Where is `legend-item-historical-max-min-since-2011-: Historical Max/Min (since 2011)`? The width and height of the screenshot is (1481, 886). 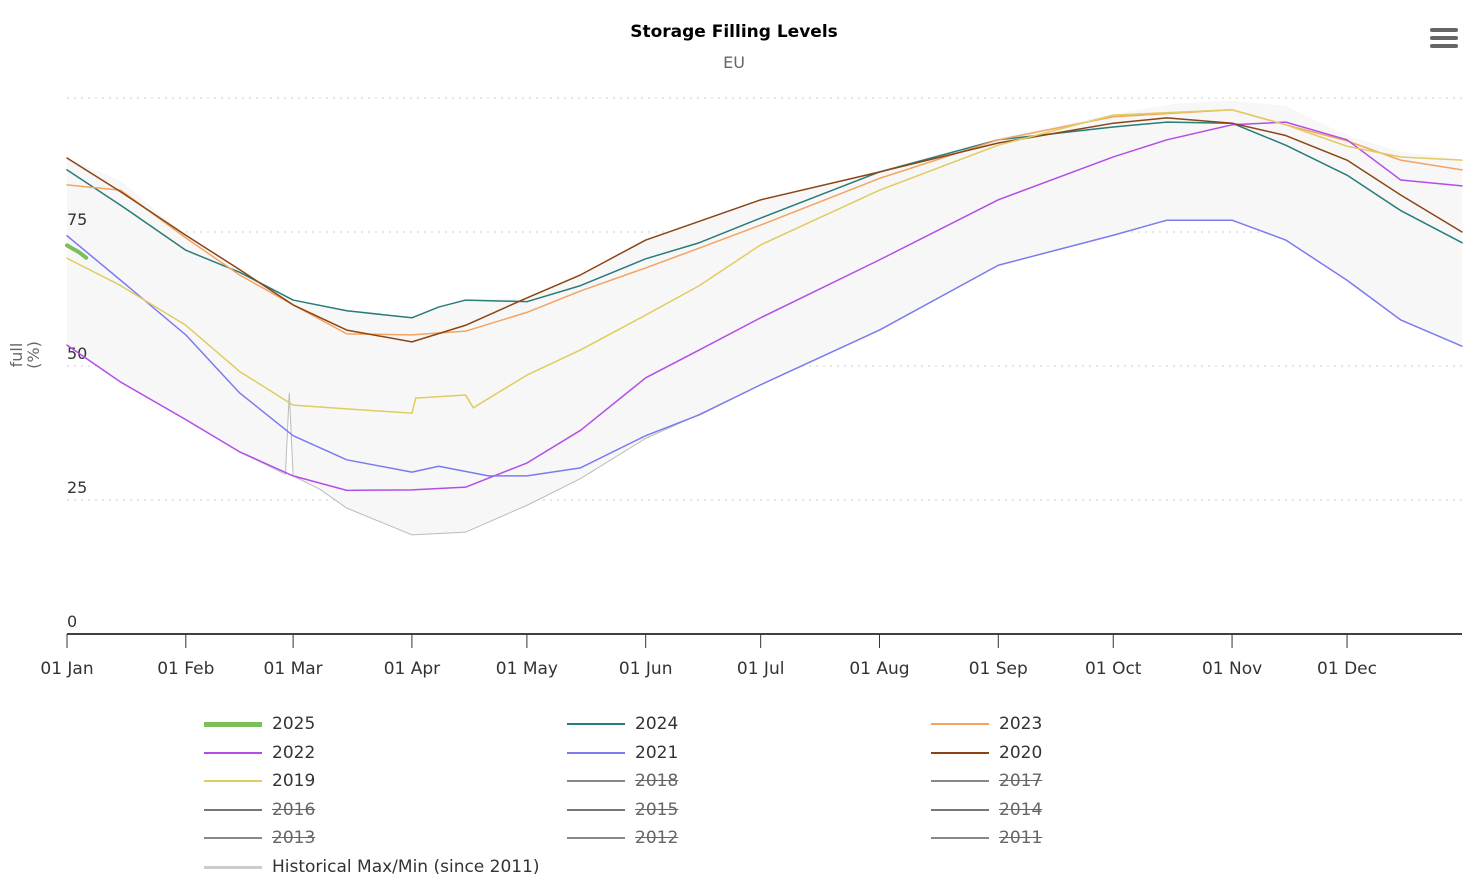 legend-item-historical-max-min-since-2011-: Historical Max/Min (since 2011) is located at coordinates (372, 867).